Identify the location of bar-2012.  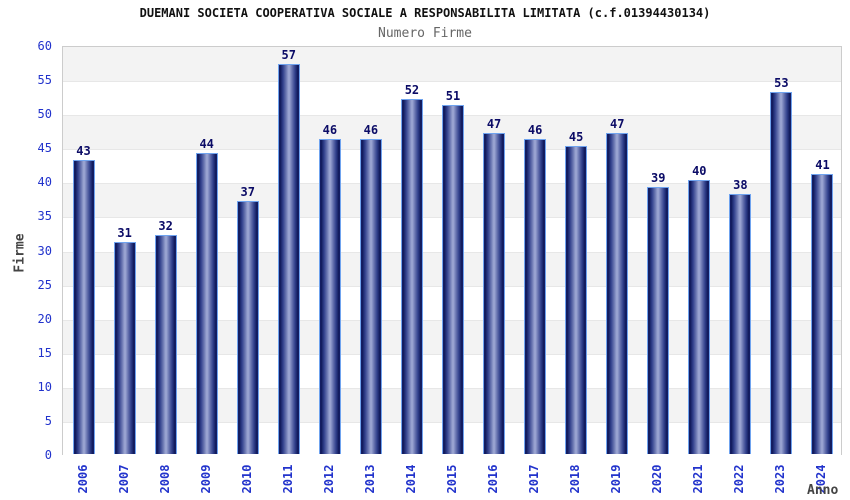
(330, 296).